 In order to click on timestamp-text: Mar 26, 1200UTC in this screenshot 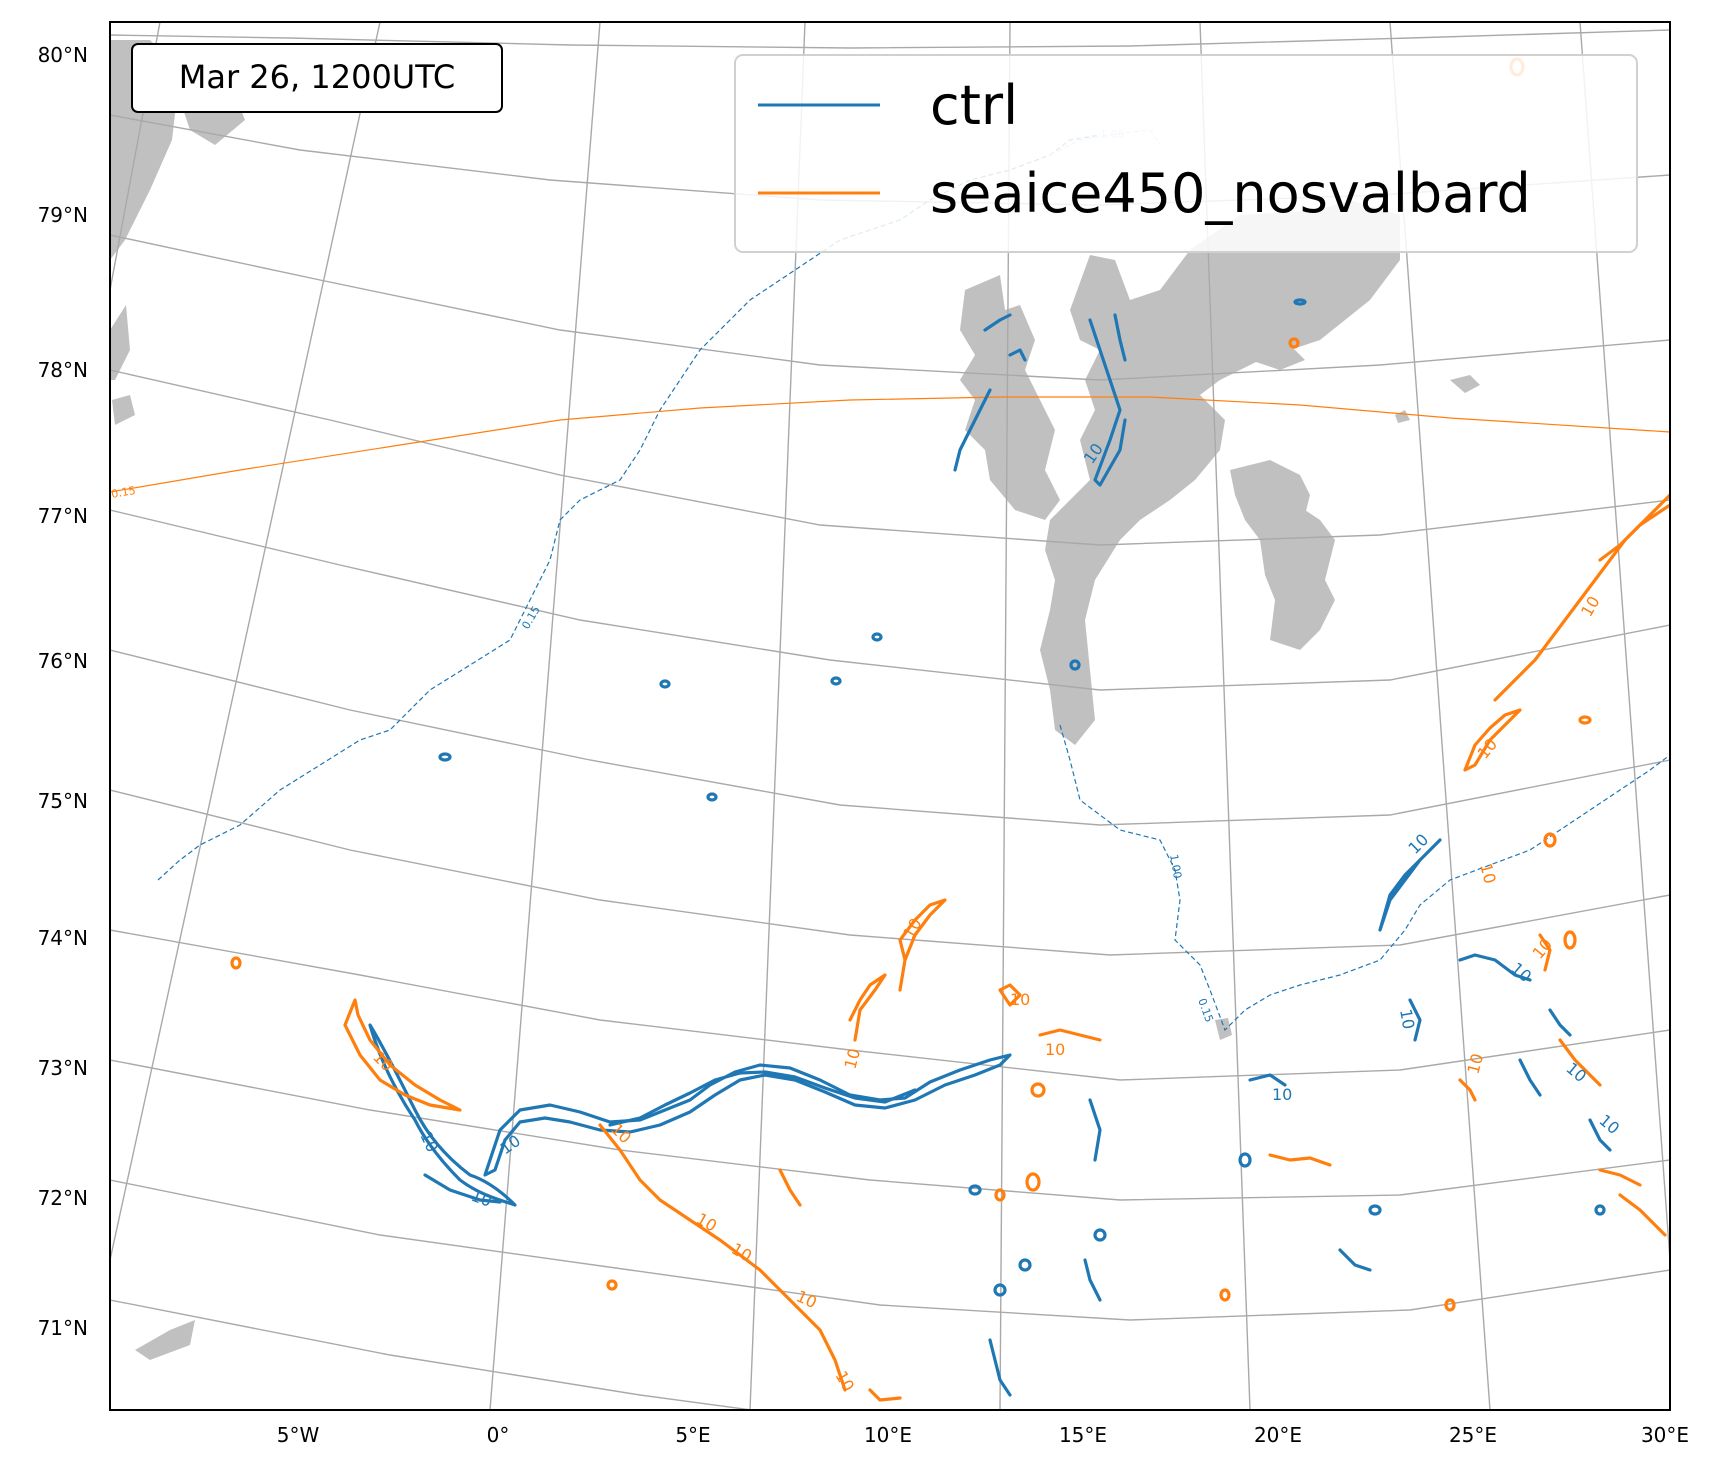, I will do `click(317, 77)`.